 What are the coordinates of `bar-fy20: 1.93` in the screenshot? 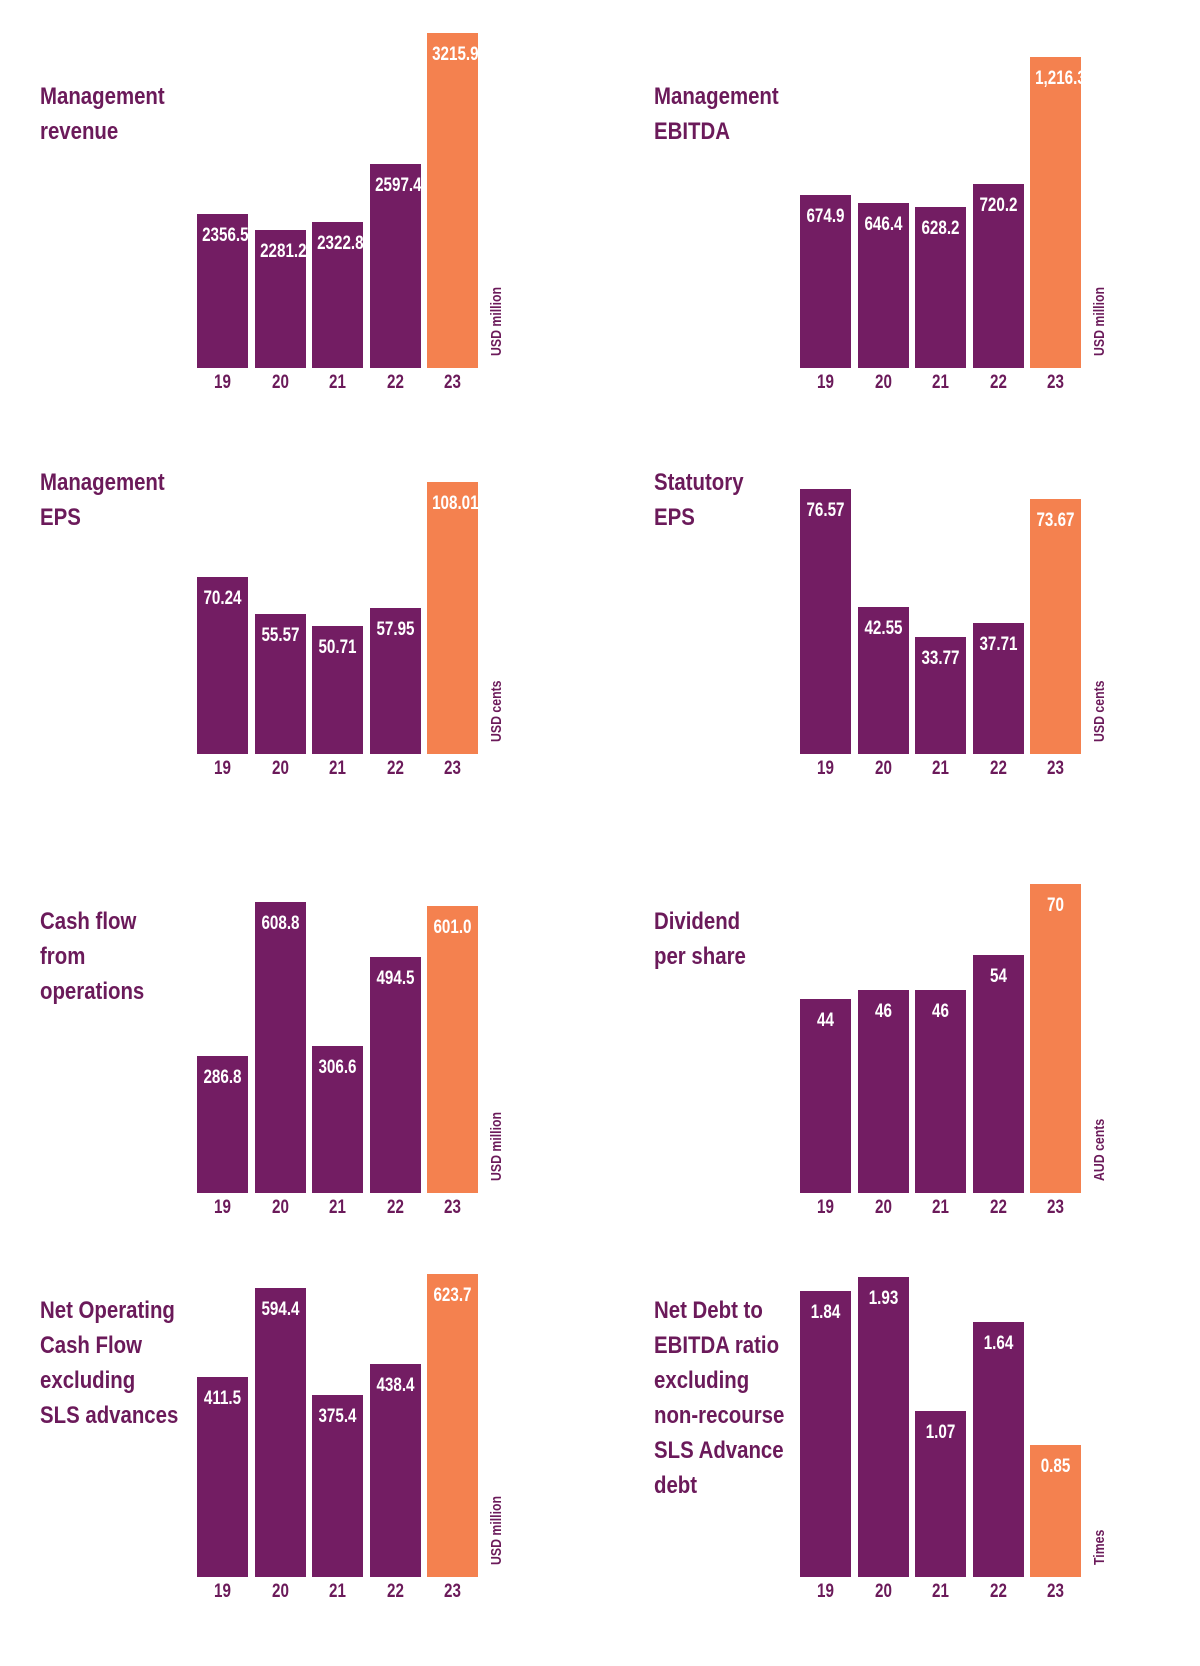 It's located at (883, 1427).